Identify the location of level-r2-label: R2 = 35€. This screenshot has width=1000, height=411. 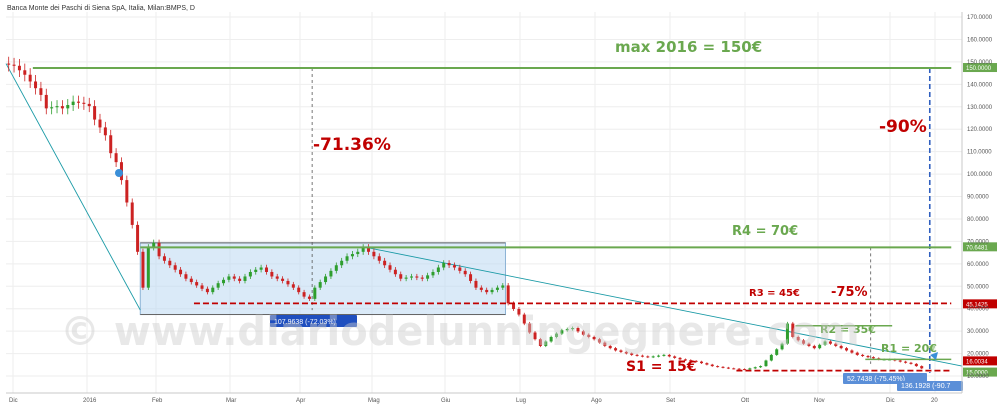
(848, 329).